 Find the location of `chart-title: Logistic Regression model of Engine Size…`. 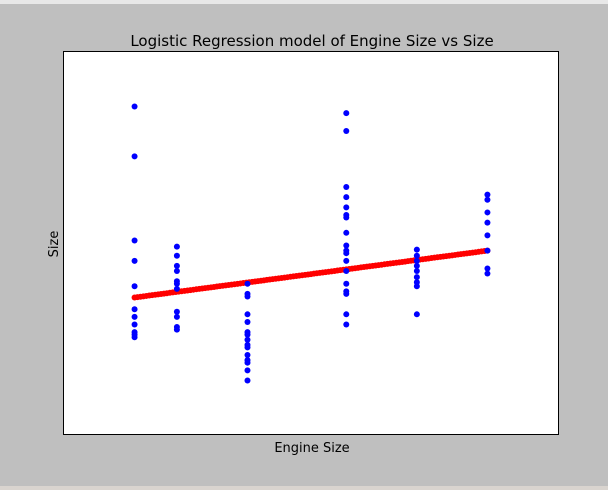

chart-title: Logistic Regression model of Engine Size… is located at coordinates (311, 41).